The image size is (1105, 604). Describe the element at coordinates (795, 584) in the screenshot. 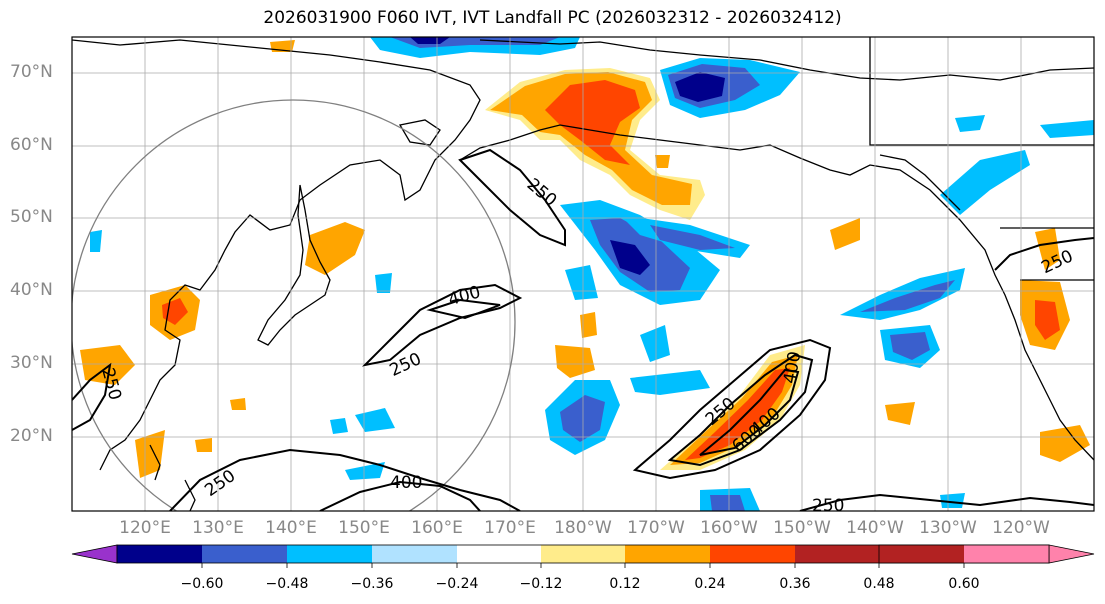

I see `colorbar-tick-label: 0.36` at that location.